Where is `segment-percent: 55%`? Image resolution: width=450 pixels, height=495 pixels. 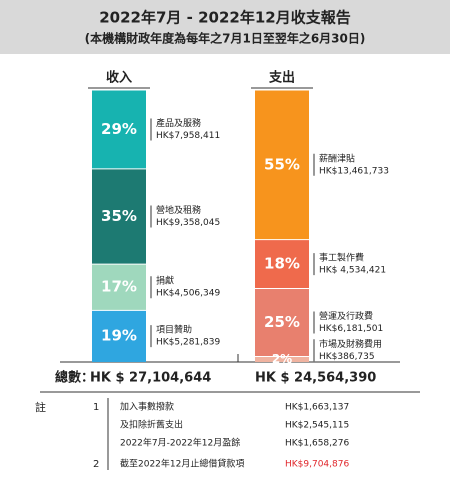 segment-percent: 55% is located at coordinates (282, 164).